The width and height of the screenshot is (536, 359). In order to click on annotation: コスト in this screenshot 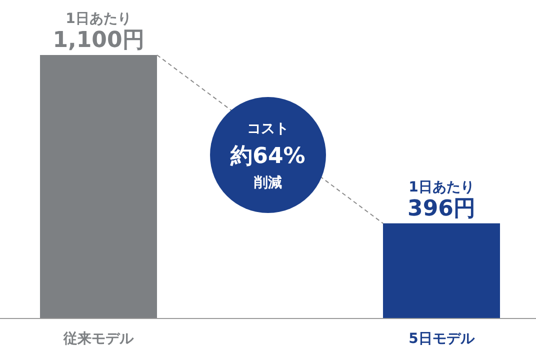, I will do `click(268, 129)`.